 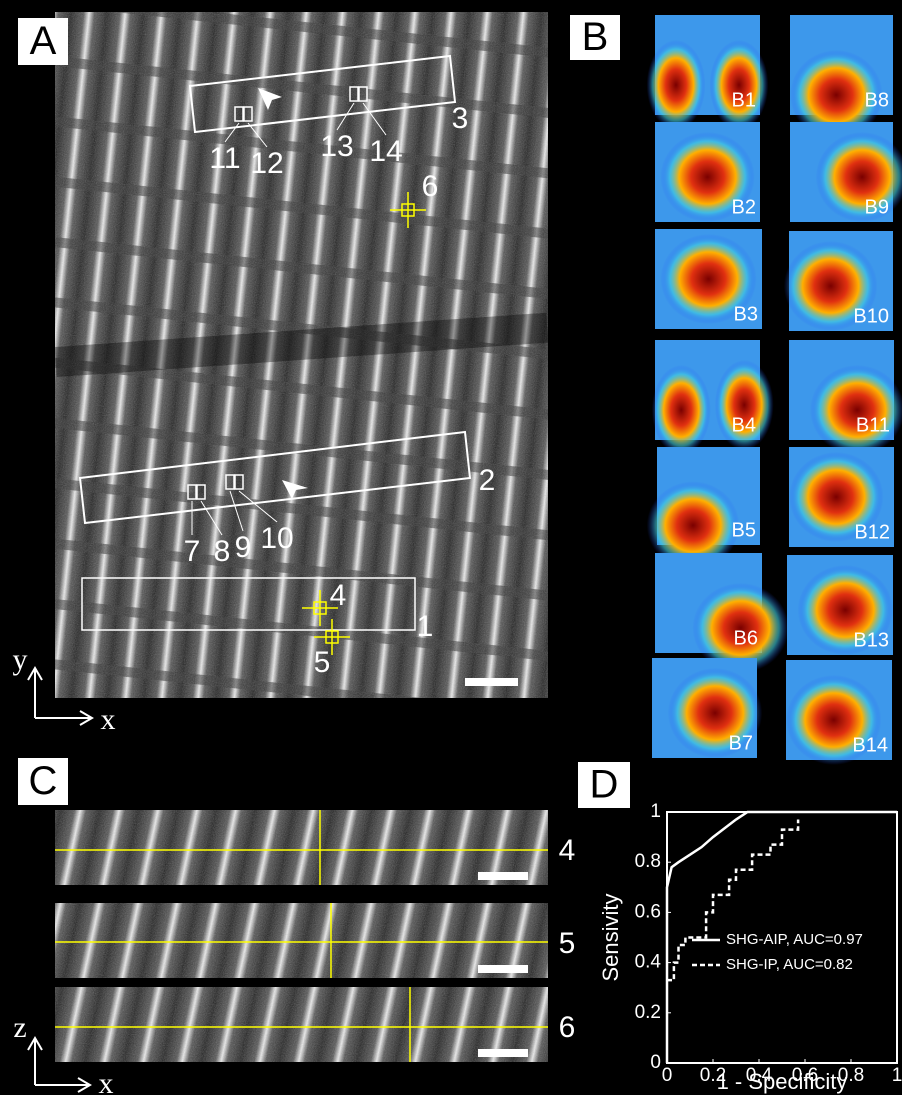 I want to click on x-tick-label: 1, so click(x=897, y=1075).